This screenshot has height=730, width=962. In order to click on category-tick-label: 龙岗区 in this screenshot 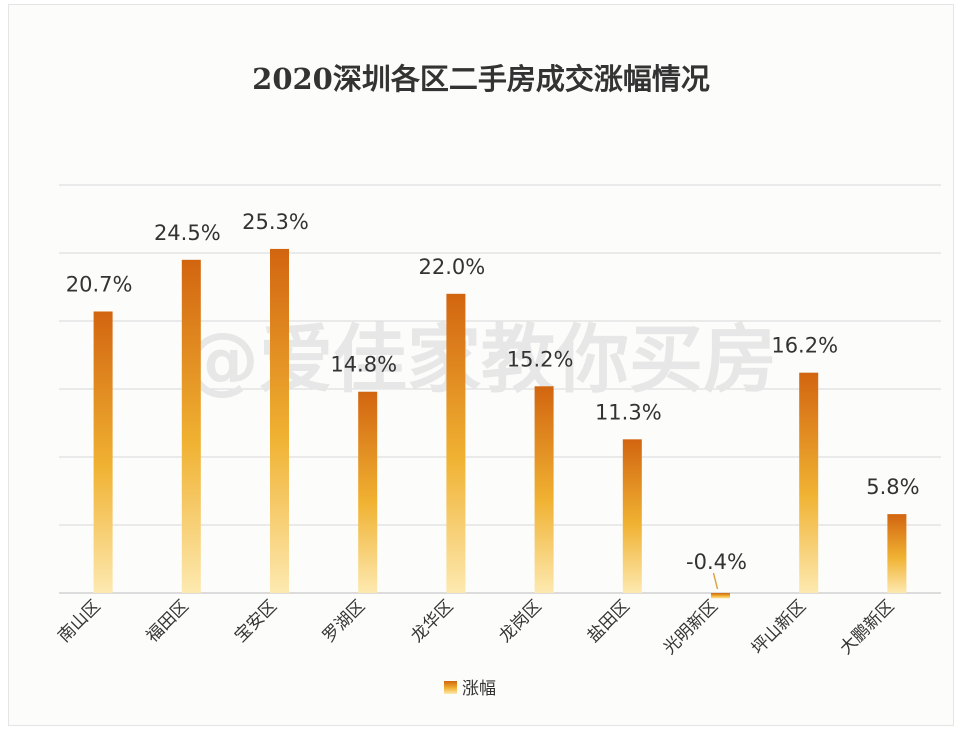, I will do `click(520, 621)`.